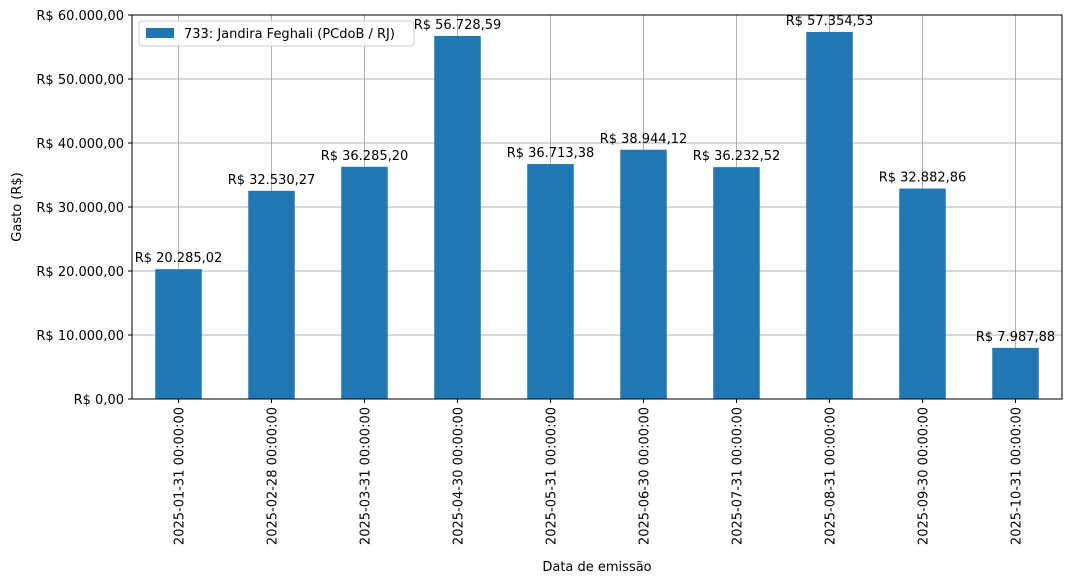 The width and height of the screenshot is (1072, 584). Describe the element at coordinates (160, 33) in the screenshot. I see `legend-swatch` at that location.